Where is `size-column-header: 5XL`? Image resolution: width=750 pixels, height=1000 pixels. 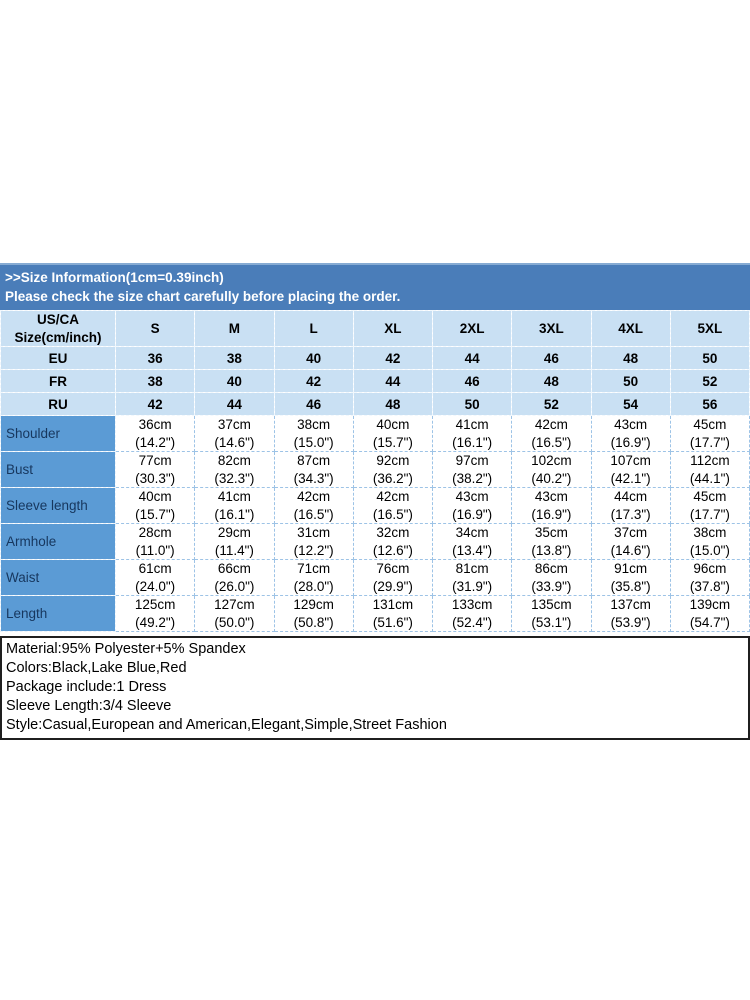
size-column-header: 5XL is located at coordinates (709, 328).